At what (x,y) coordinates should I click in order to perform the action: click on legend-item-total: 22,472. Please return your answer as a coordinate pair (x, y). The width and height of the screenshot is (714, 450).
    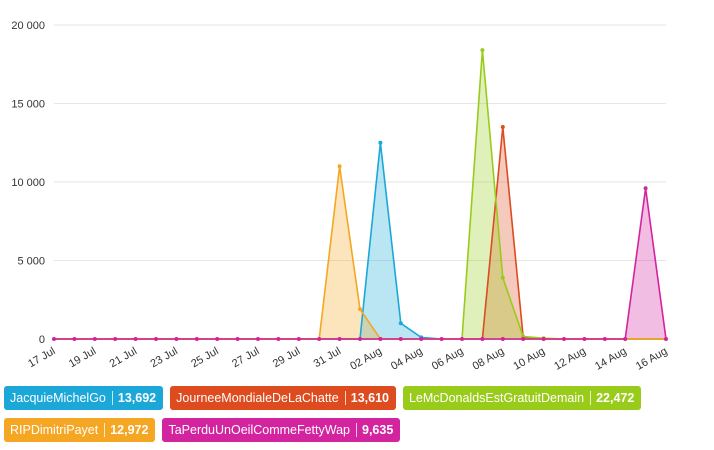
    Looking at the image, I should click on (615, 398).